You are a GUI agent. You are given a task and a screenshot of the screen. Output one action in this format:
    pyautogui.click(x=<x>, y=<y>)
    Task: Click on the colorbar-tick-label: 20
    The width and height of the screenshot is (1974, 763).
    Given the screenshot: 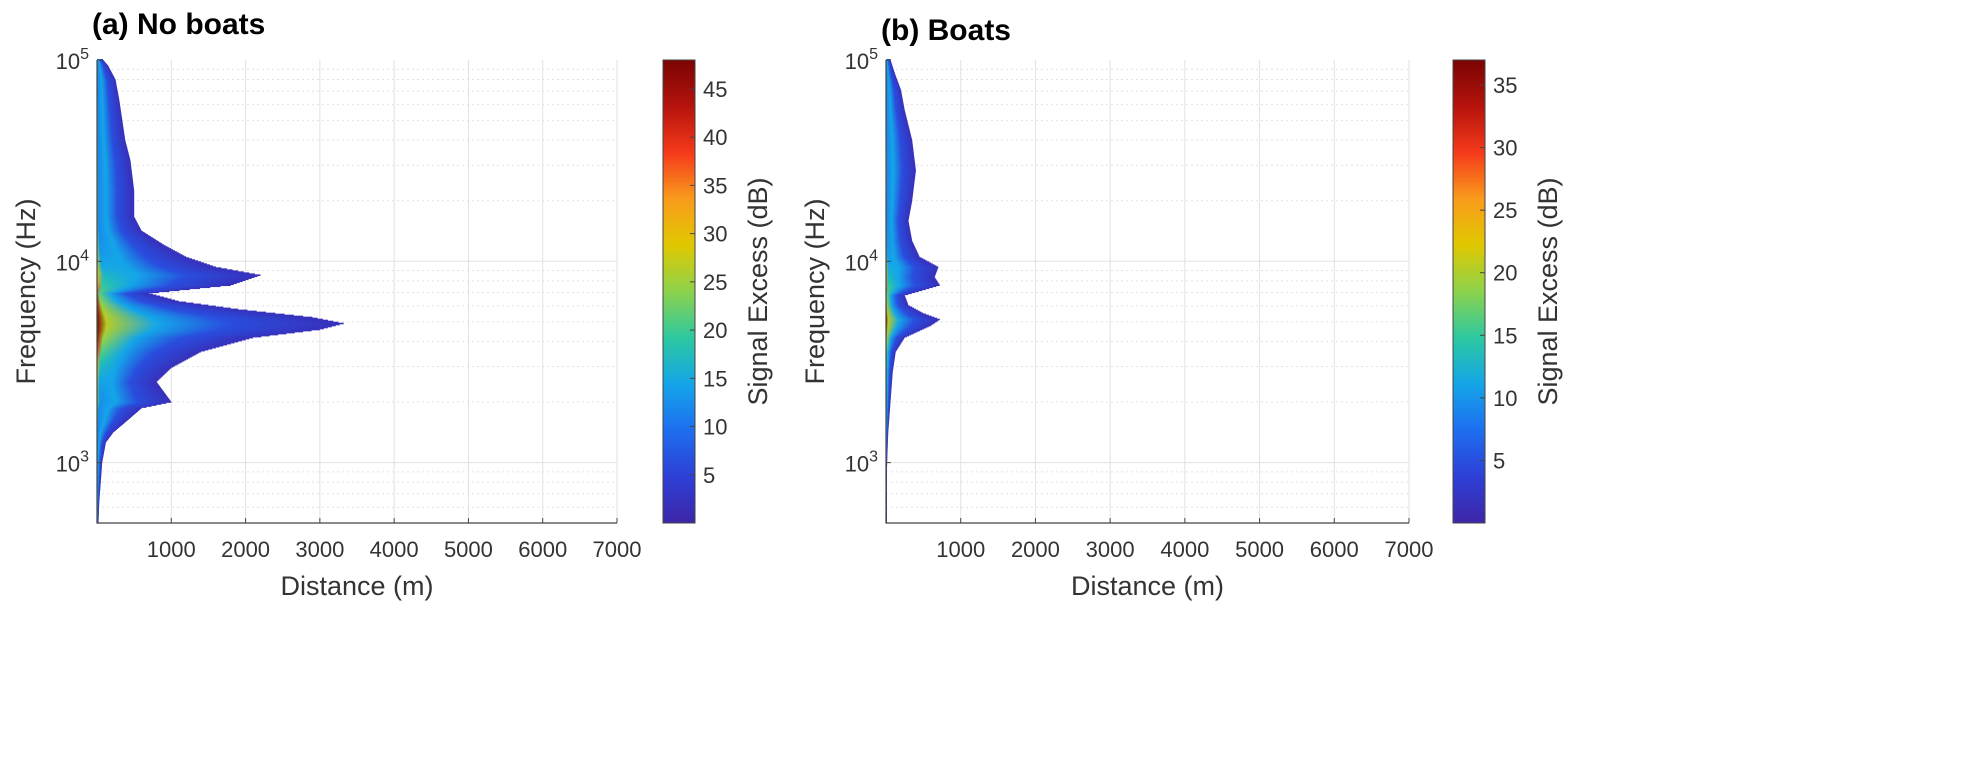 What is the action you would take?
    pyautogui.click(x=715, y=330)
    